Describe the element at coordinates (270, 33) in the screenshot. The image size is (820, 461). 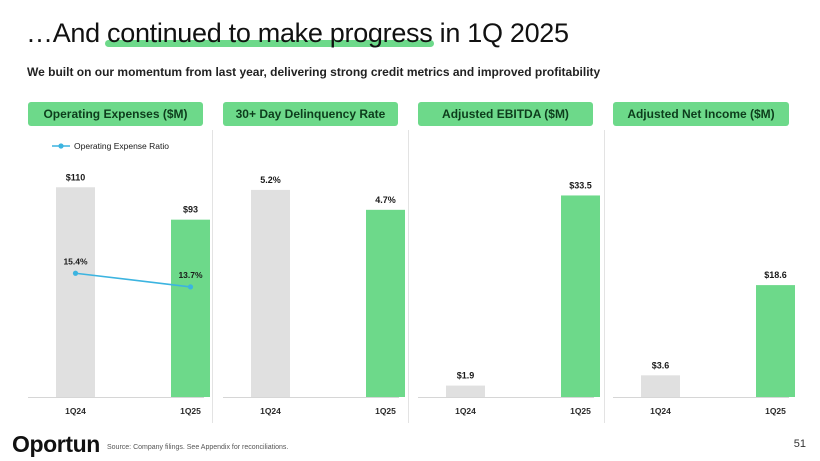
I see `title-highlight: continued to make progress` at that location.